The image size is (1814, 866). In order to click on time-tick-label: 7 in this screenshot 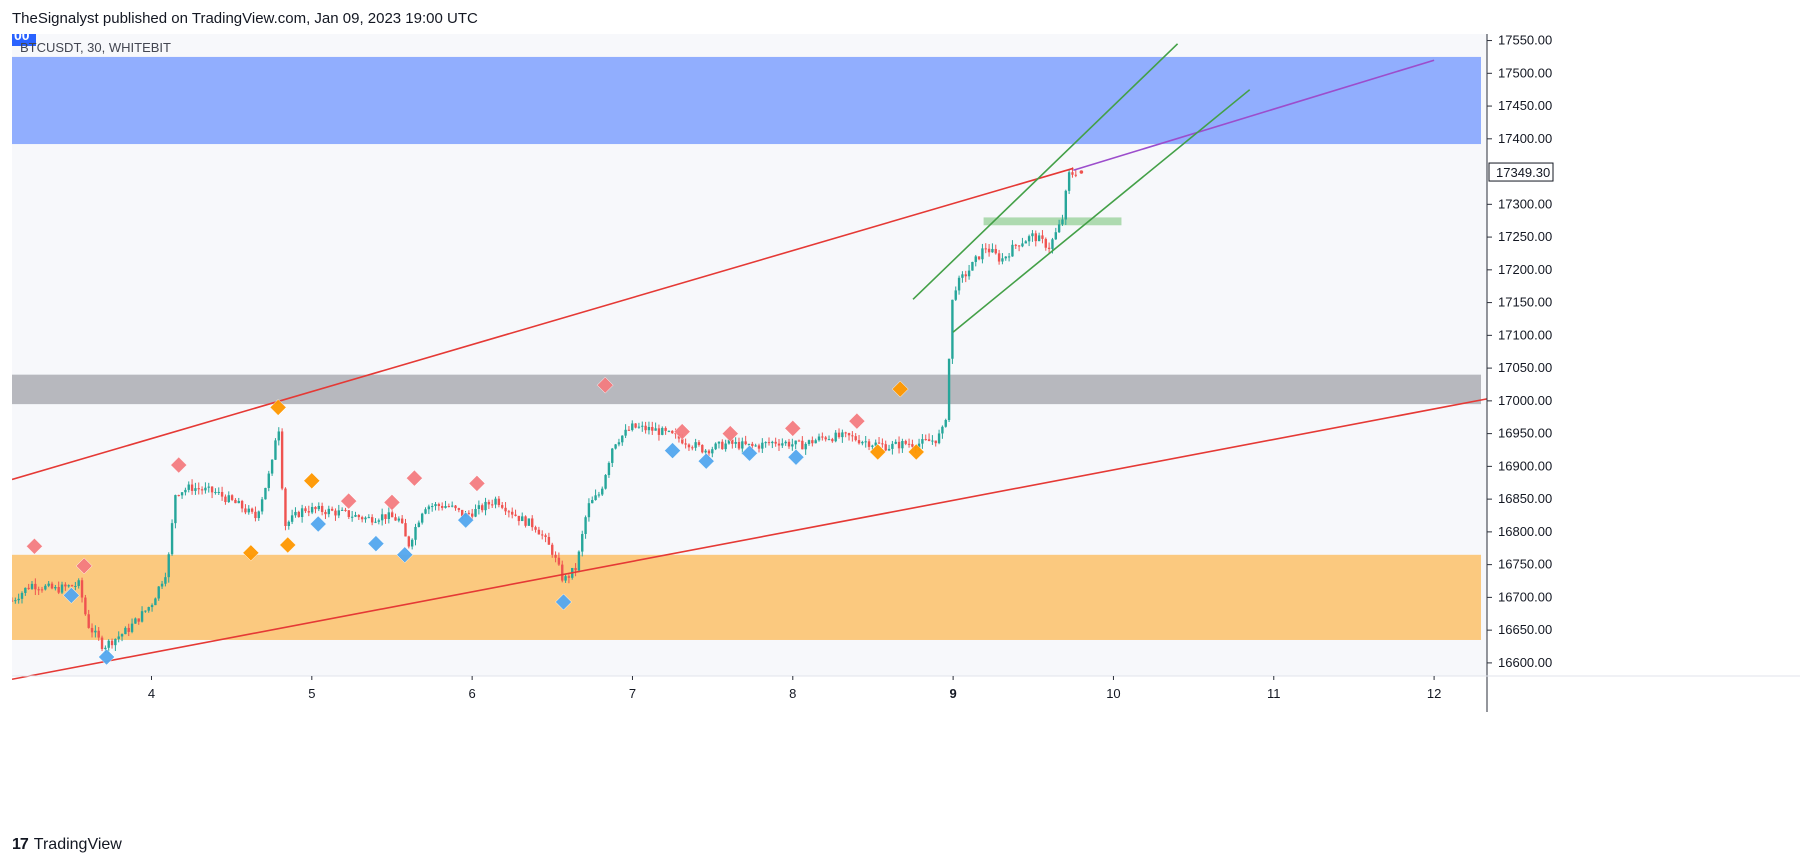, I will do `click(632, 693)`.